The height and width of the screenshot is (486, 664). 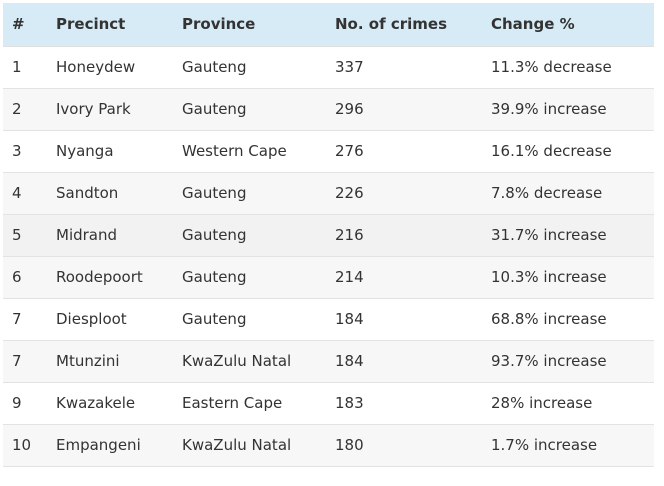 I want to click on cell-precinct: Ivory Park, so click(x=93, y=109).